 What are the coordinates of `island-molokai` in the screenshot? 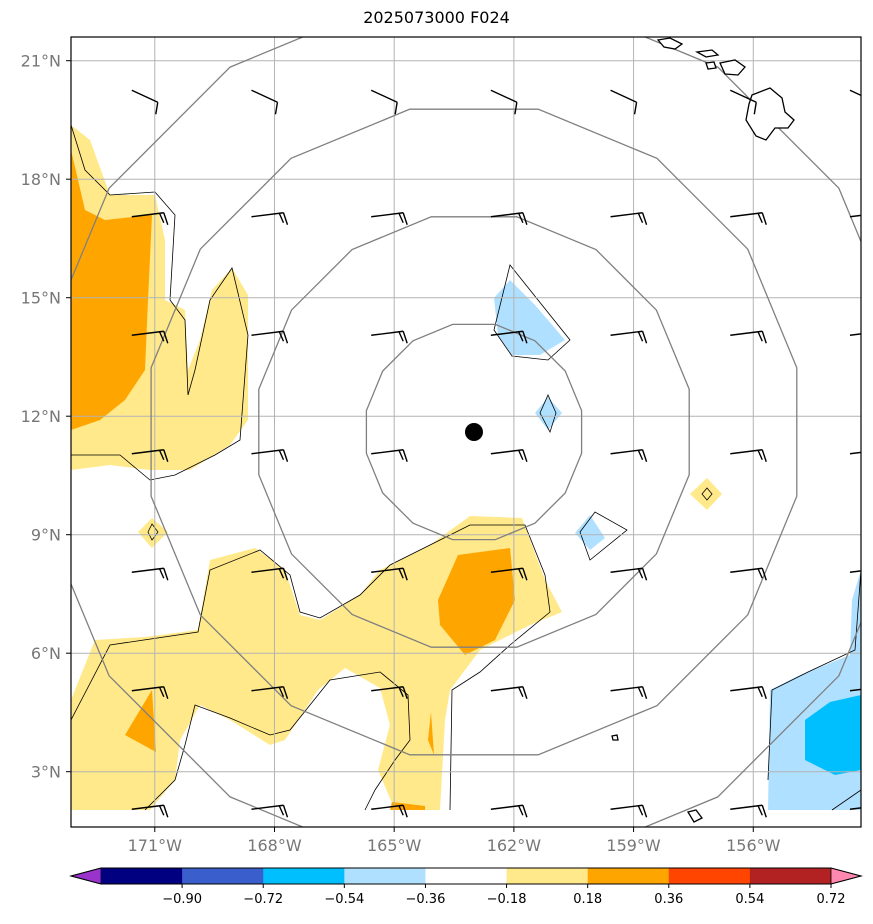 It's located at (711, 65).